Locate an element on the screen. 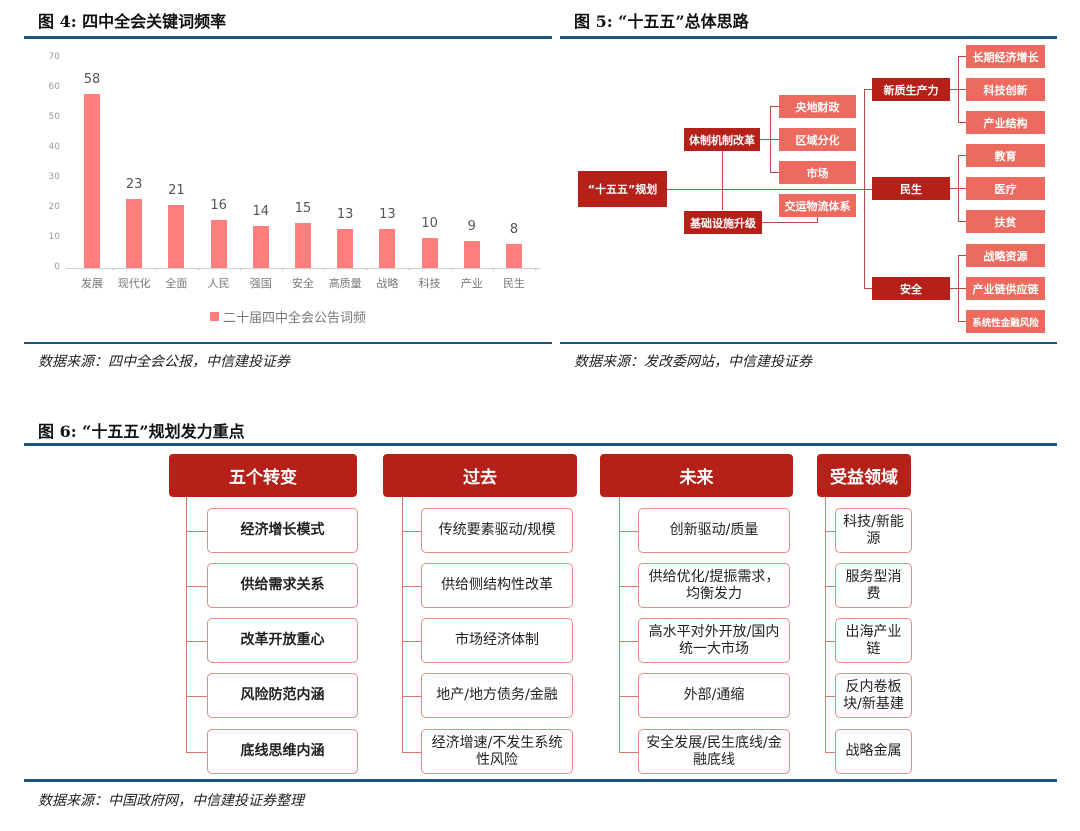 The image size is (1080, 831). reform-children-spine is located at coordinates (770, 139).